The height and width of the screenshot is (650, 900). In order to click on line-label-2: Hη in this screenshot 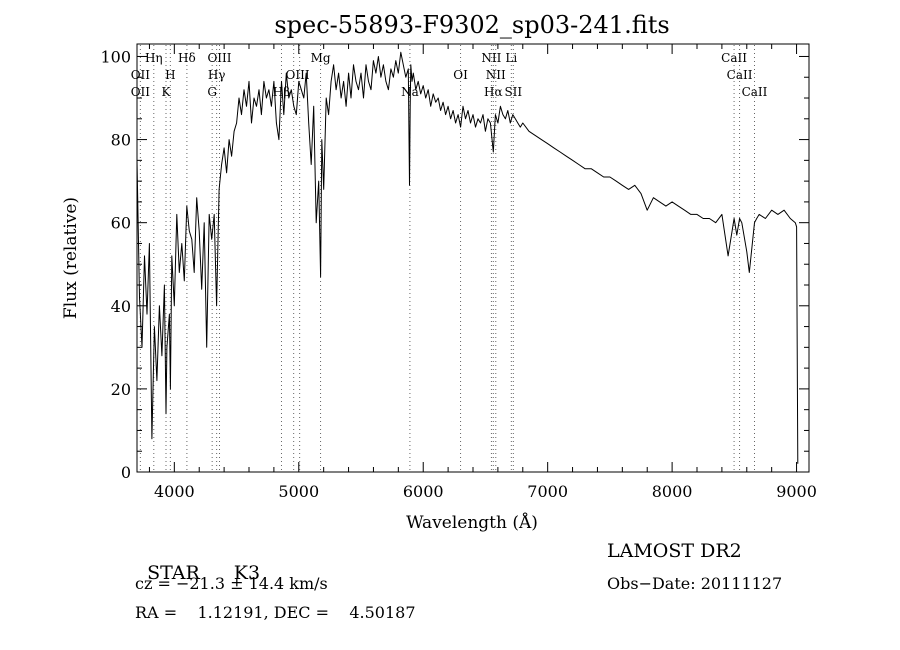, I will do `click(154, 58)`.